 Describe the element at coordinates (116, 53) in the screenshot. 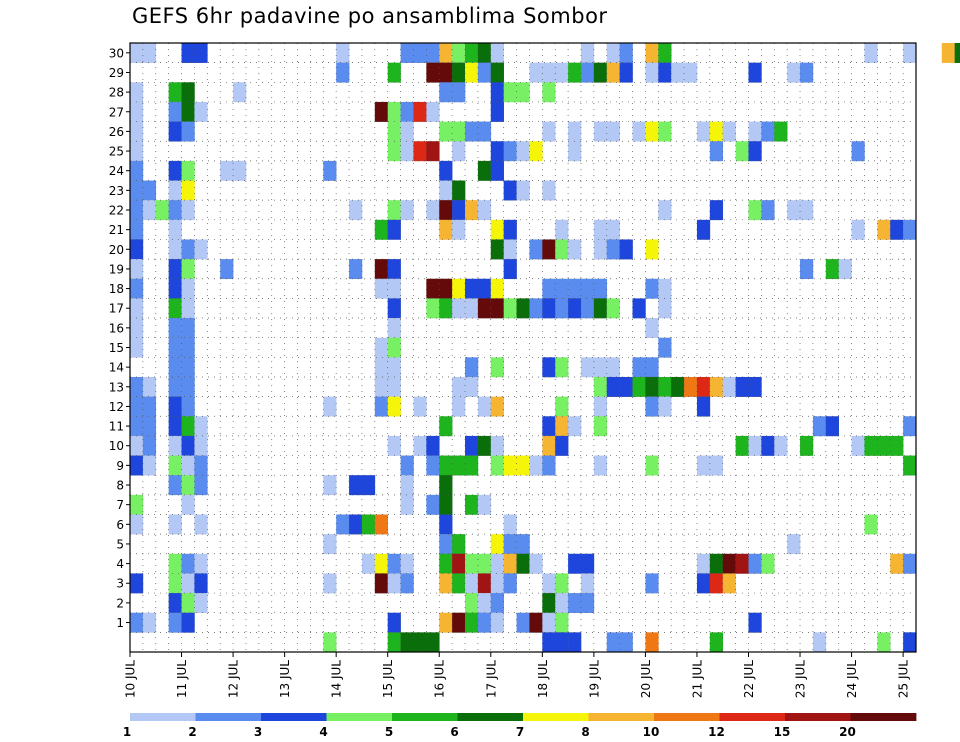

I see `y-tick-label: 30` at that location.